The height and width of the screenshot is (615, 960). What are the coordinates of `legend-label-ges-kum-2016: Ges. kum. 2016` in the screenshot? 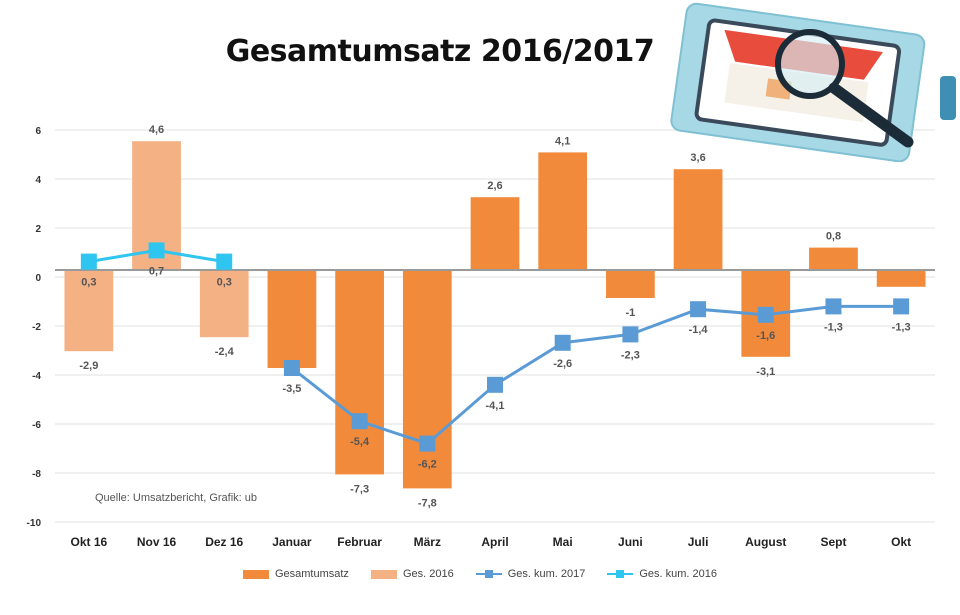 It's located at (678, 574).